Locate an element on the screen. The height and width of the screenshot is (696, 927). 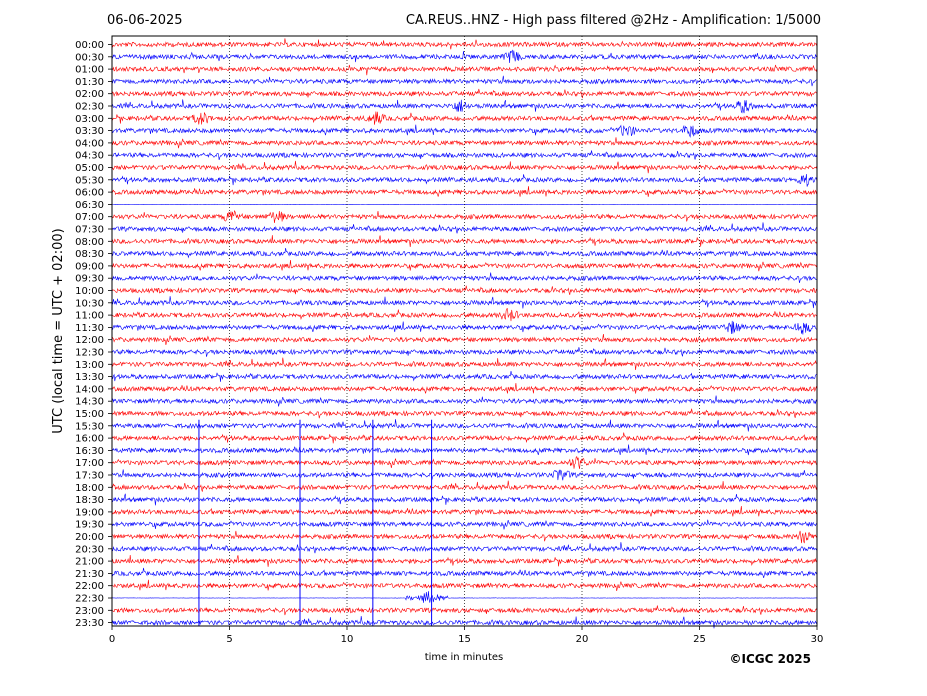
y-tick-label: 07:30 is located at coordinates (89, 230).